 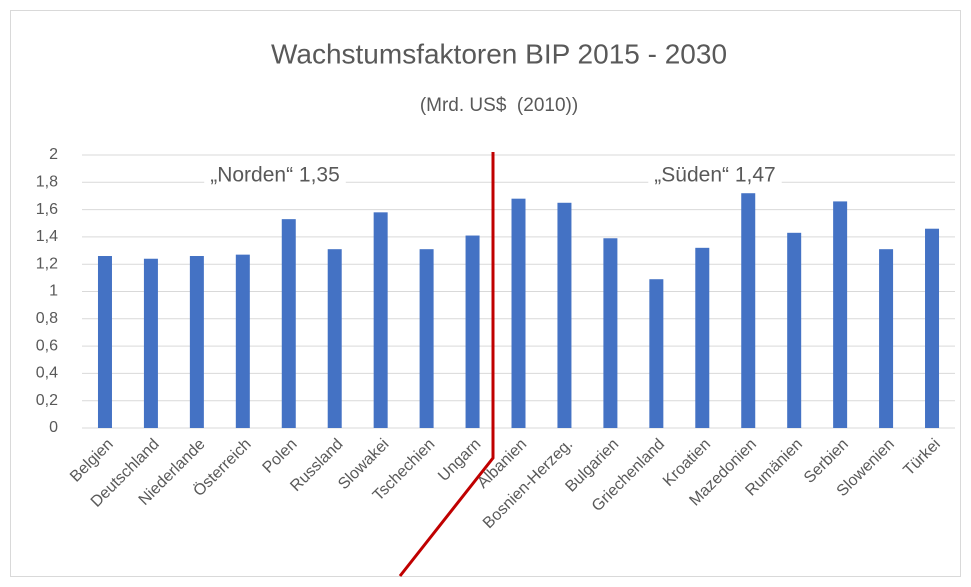 I want to click on y-tick-label: 1,8, so click(x=47, y=182).